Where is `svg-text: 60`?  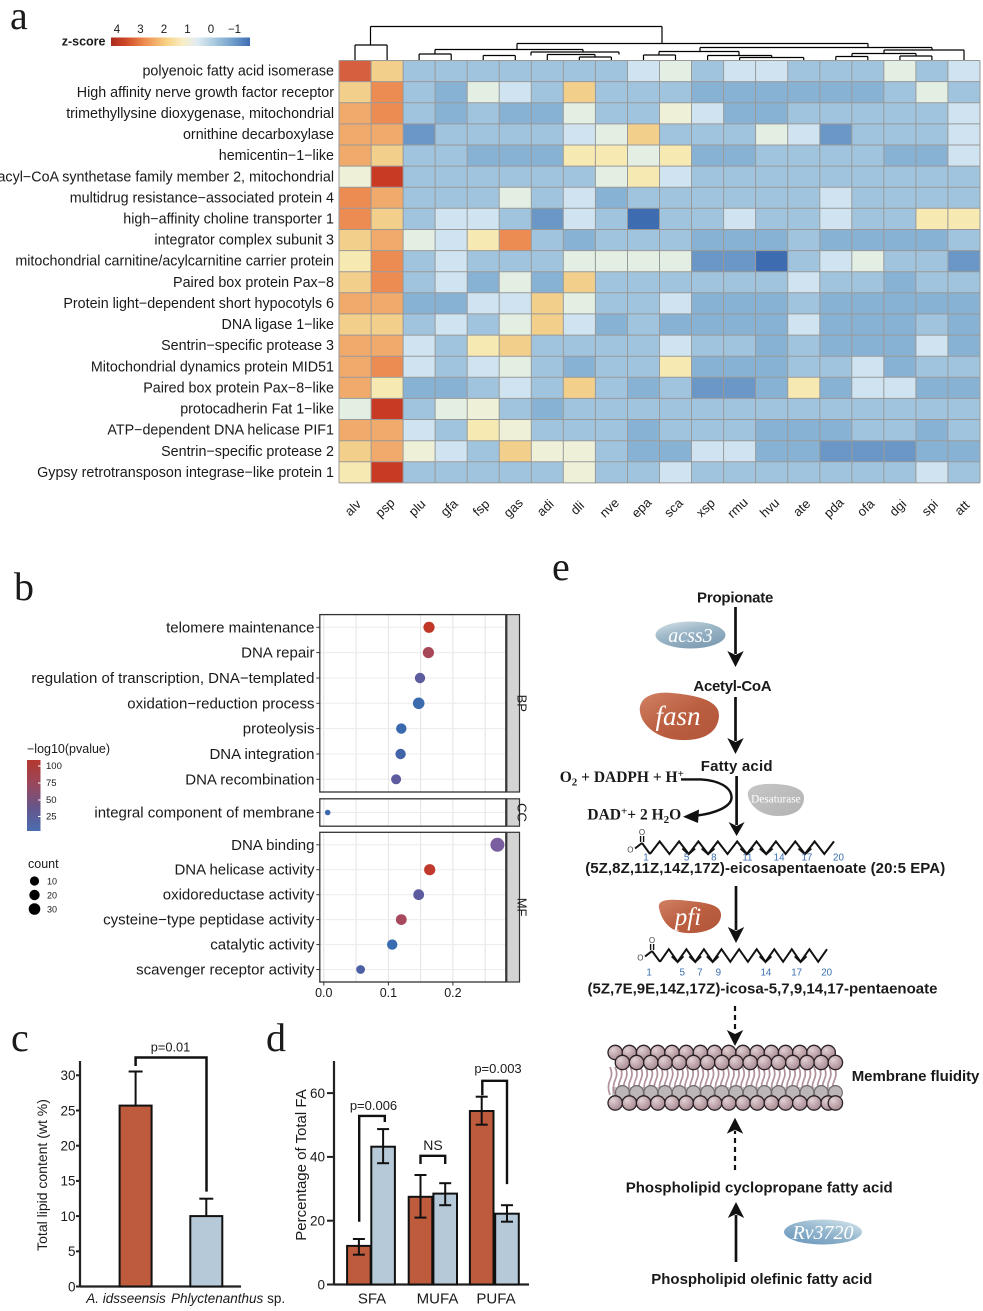 svg-text: 60 is located at coordinates (317, 1093).